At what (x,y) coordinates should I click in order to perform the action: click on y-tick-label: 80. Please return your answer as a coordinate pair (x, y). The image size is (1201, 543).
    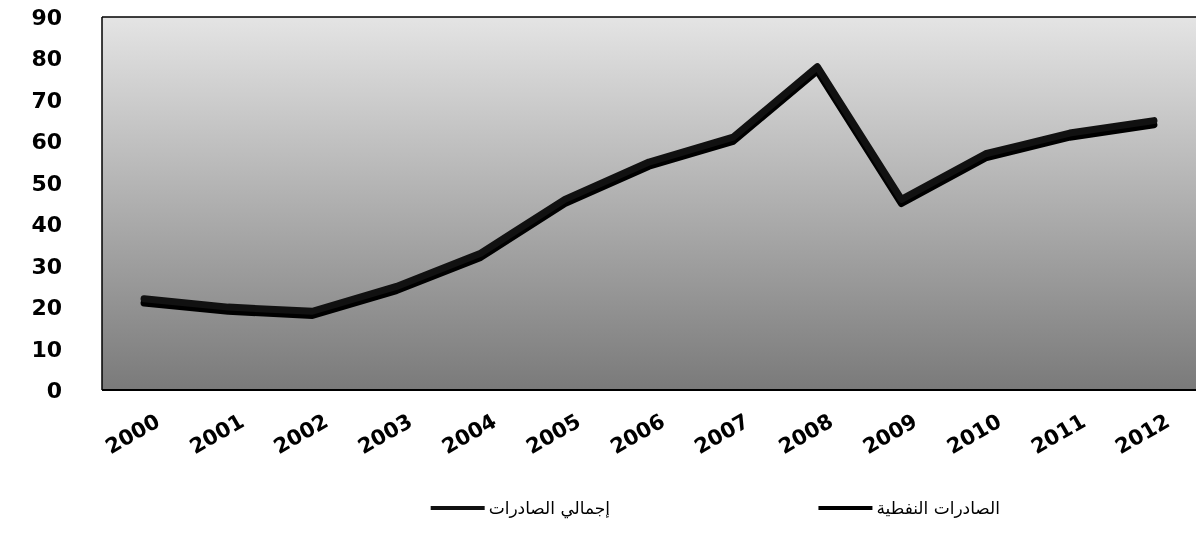
    Looking at the image, I should click on (46, 59).